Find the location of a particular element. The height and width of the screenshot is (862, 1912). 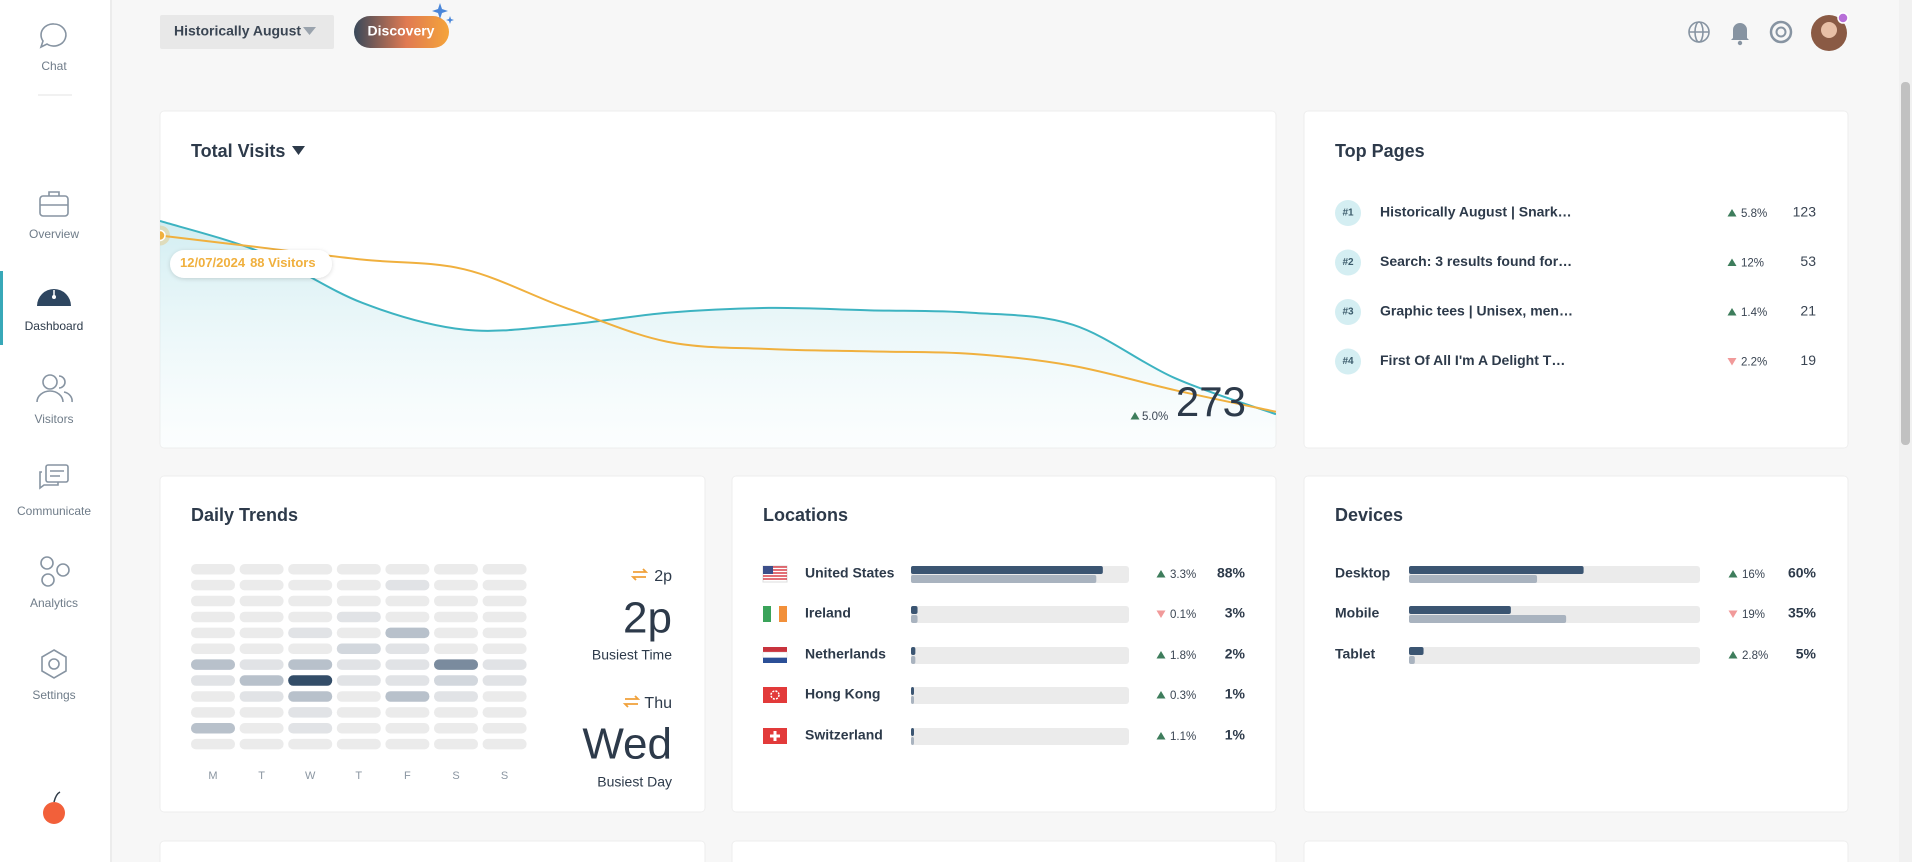

count: 53 is located at coordinates (1808, 261).